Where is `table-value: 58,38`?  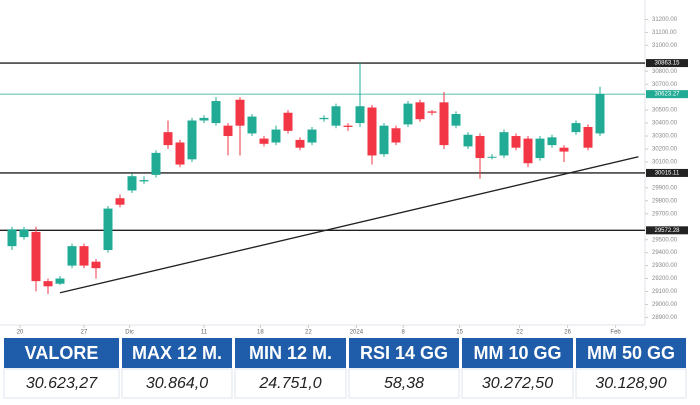 table-value: 58,38 is located at coordinates (404, 383).